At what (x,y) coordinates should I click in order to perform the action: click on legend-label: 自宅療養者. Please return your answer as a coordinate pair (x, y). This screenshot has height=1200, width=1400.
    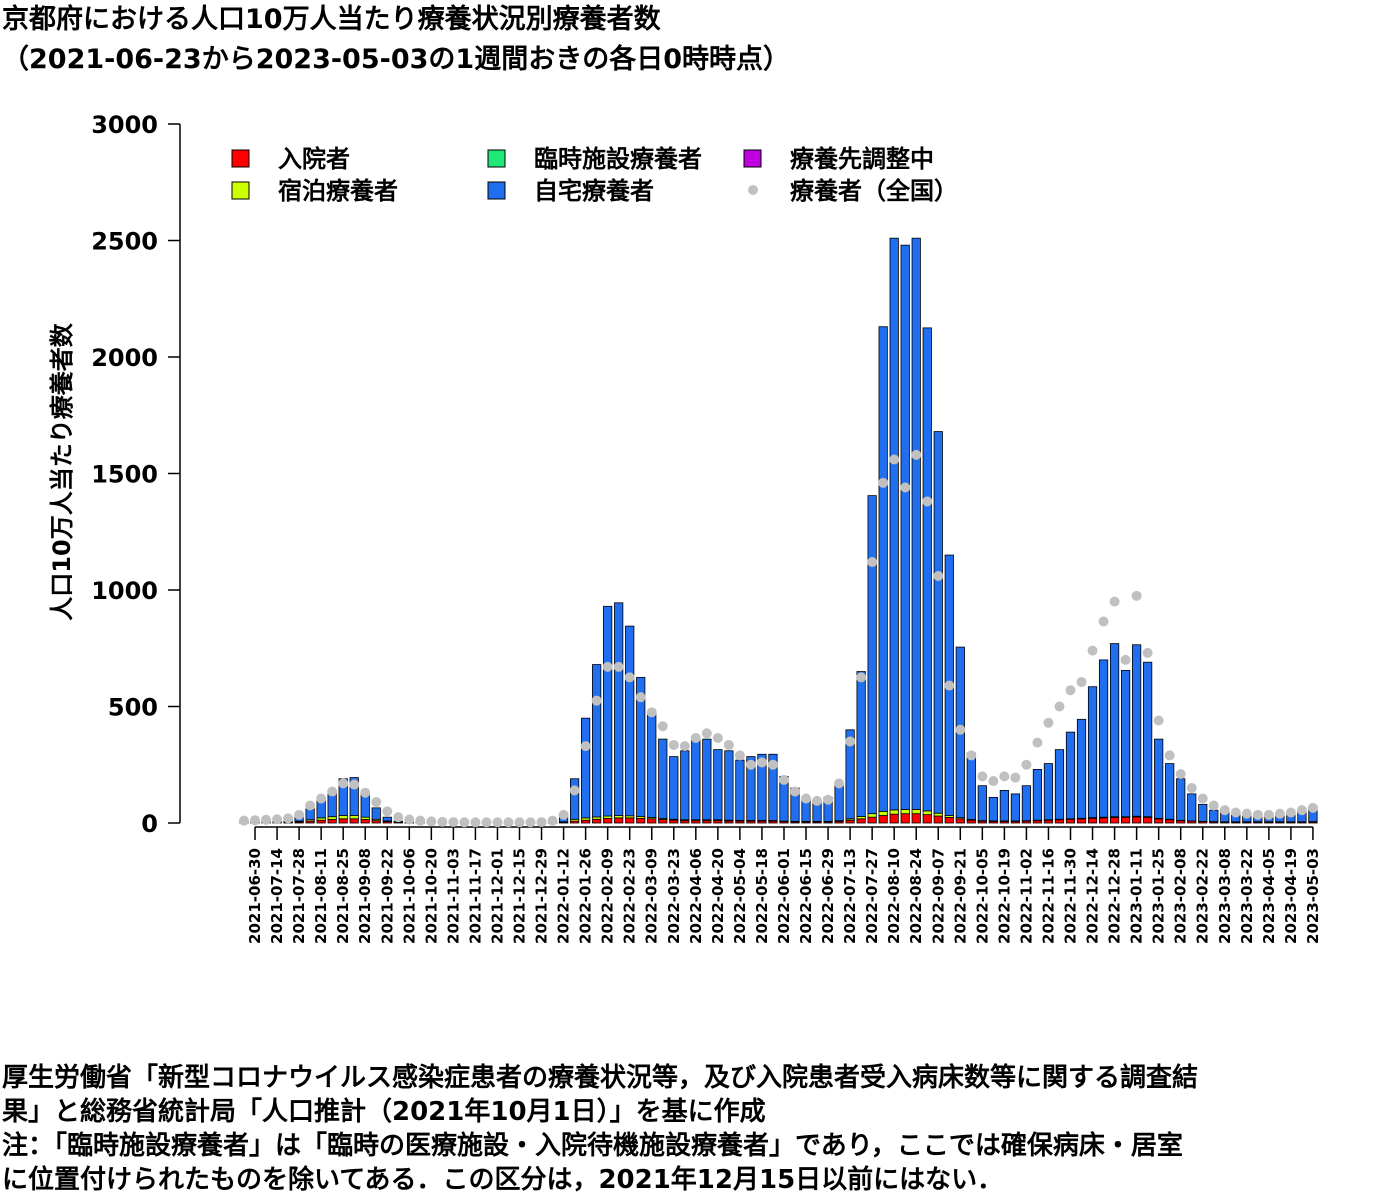
    Looking at the image, I should click on (594, 191).